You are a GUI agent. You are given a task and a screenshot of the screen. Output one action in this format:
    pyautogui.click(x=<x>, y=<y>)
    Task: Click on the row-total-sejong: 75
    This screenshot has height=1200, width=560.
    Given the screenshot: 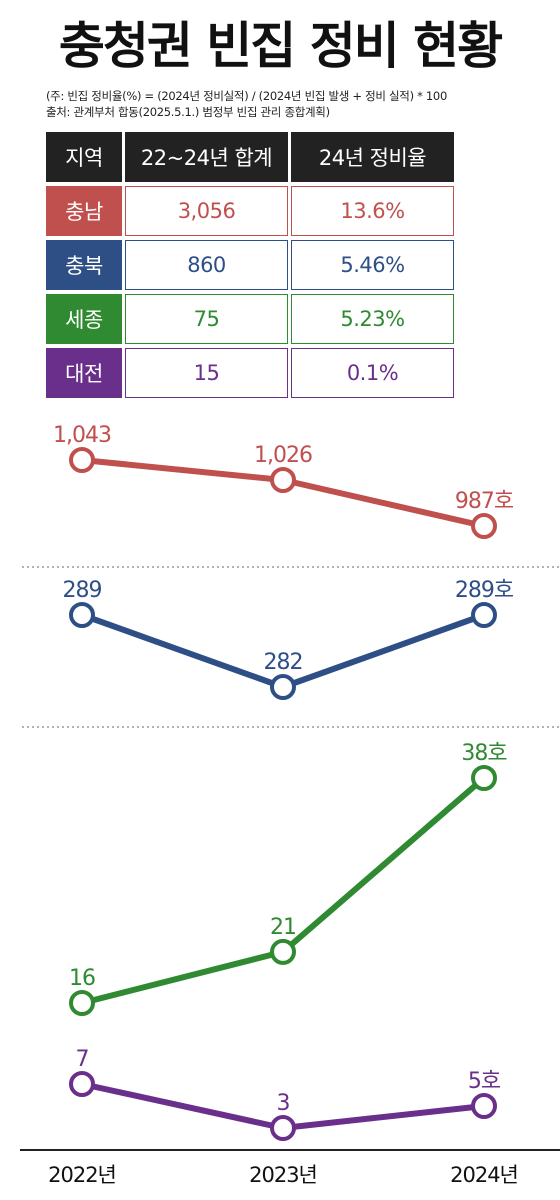 What is the action you would take?
    pyautogui.click(x=206, y=319)
    